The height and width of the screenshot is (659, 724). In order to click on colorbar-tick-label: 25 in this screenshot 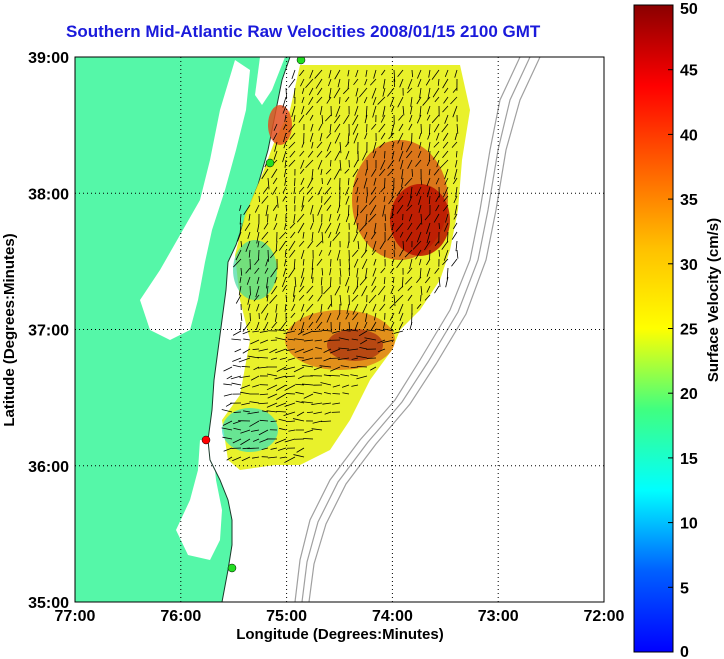, I will do `click(689, 330)`.